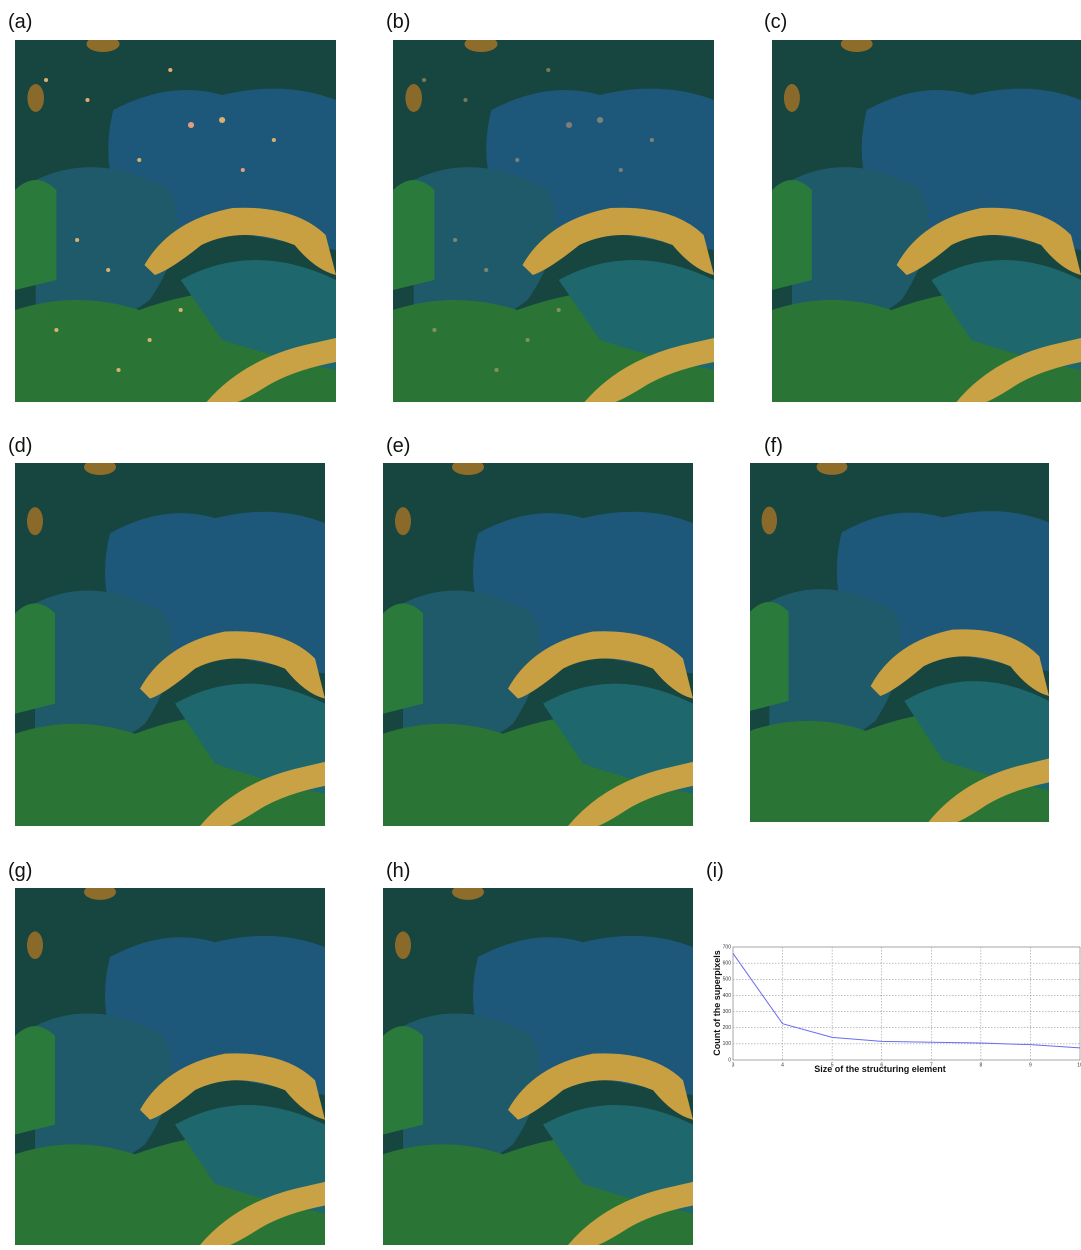  What do you see at coordinates (733, 1065) in the screenshot?
I see `x-tick-label: 3` at bounding box center [733, 1065].